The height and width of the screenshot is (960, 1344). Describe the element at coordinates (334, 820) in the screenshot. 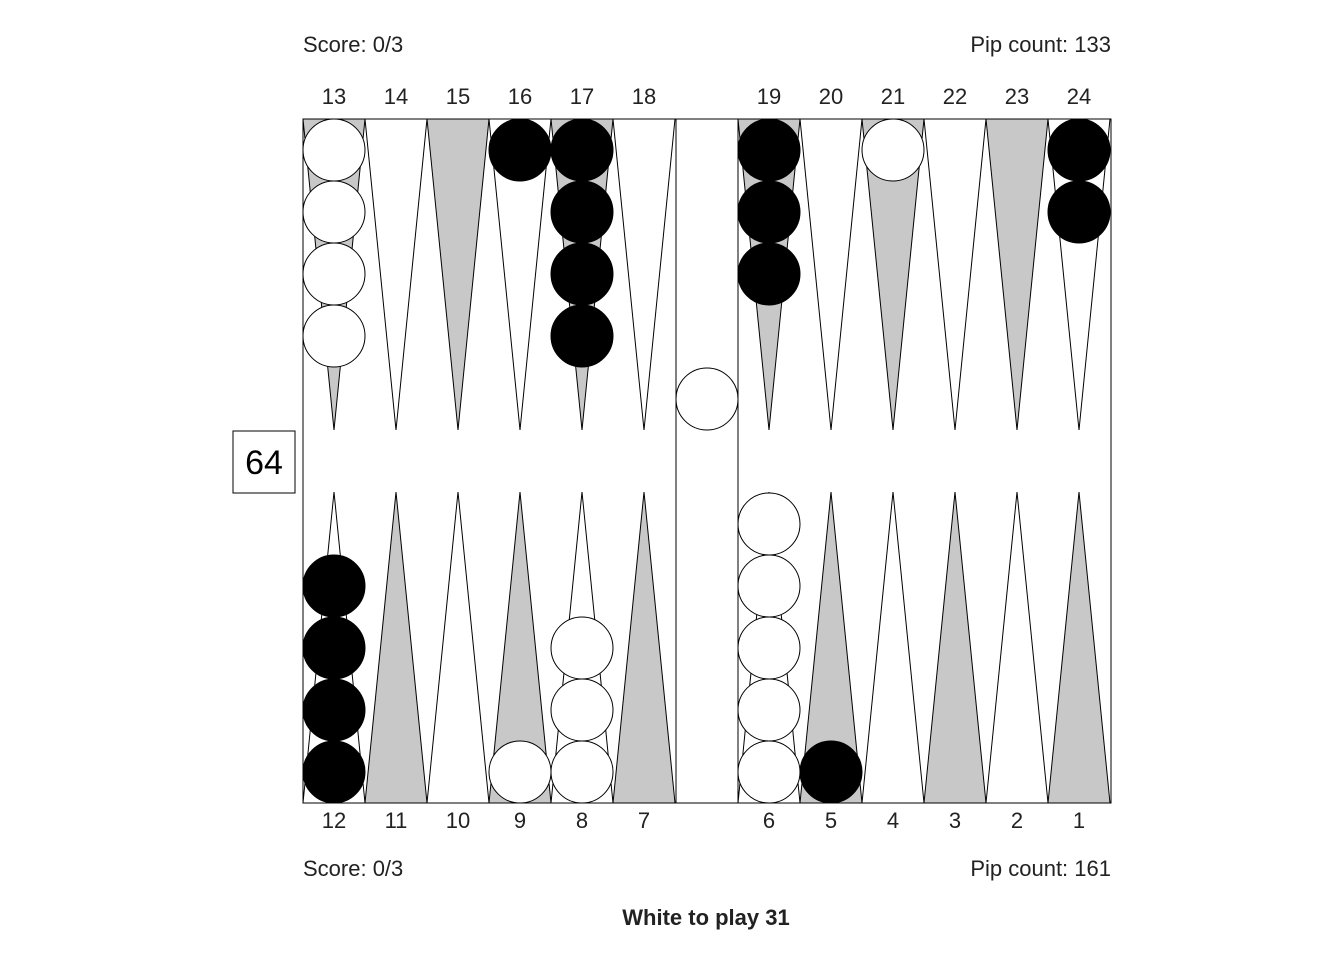

I see `point-label-12: 12` at that location.